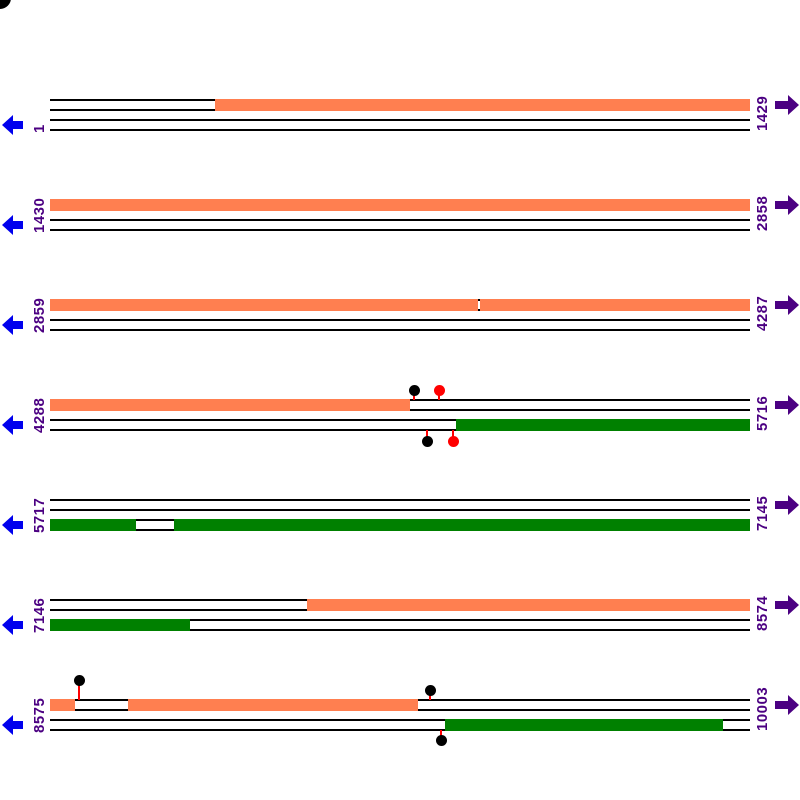 The height and width of the screenshot is (800, 800). Describe the element at coordinates (5, 4) in the screenshot. I see `corner-arc-mark` at that location.